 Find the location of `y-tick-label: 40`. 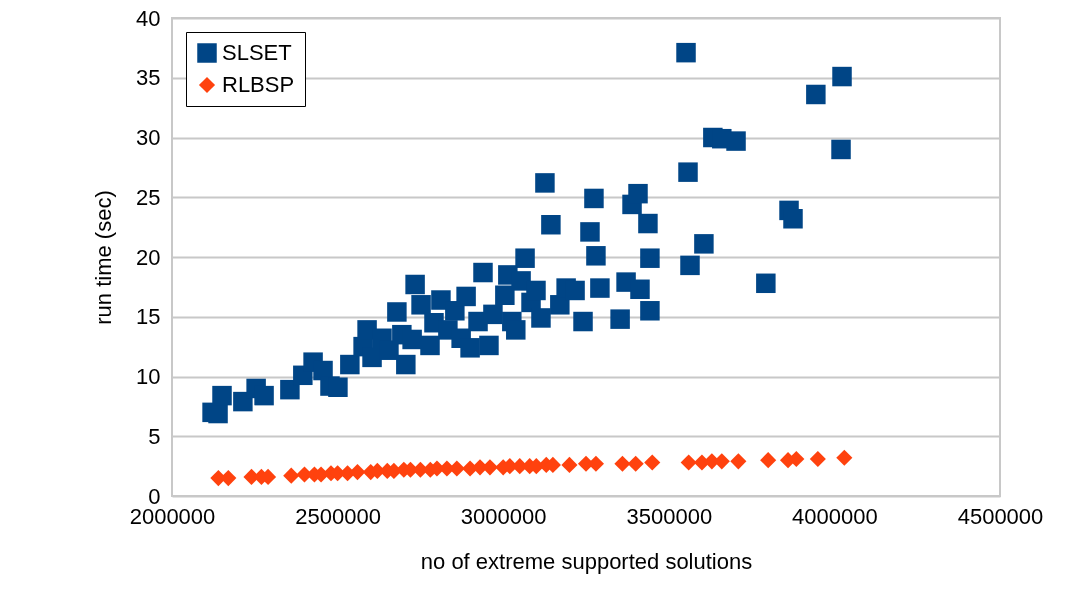

y-tick-label: 40 is located at coordinates (148, 18).